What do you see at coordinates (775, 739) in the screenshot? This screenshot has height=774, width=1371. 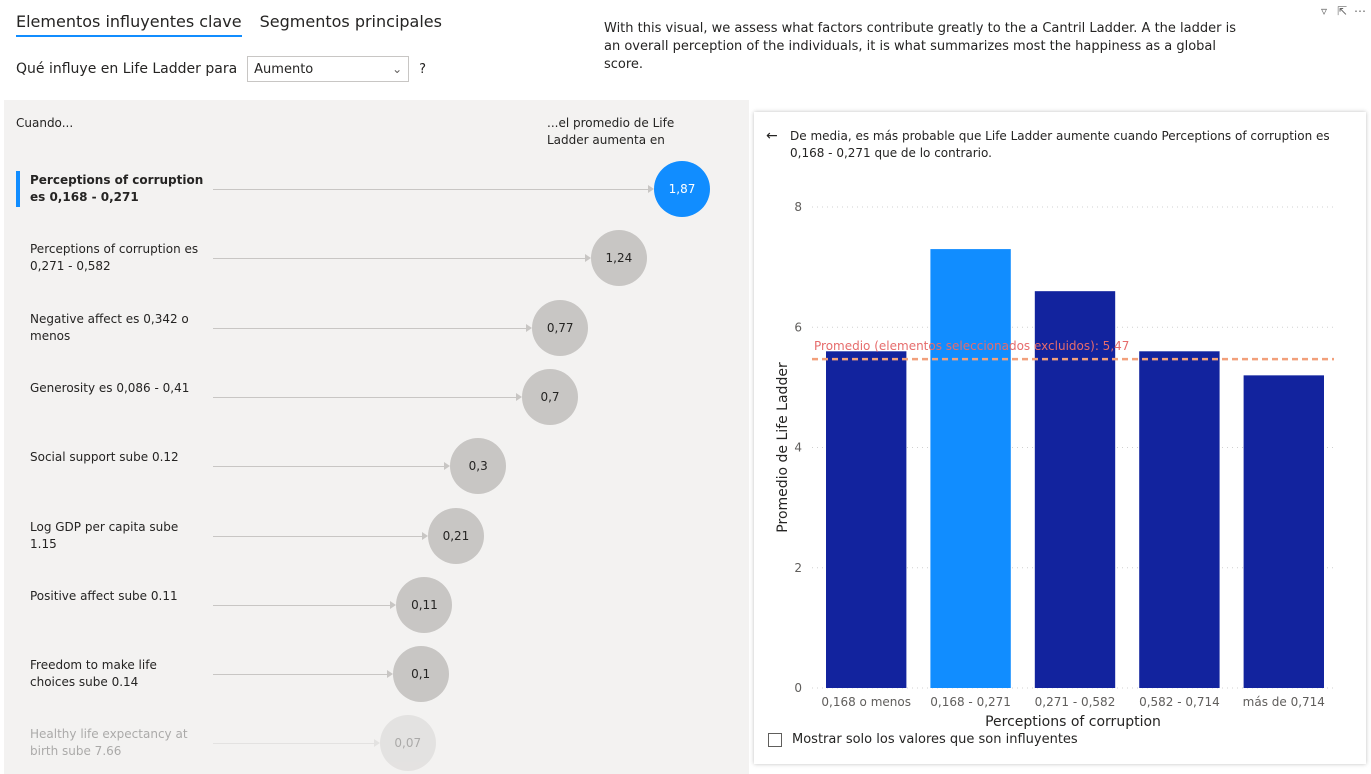 I see `checkbox` at bounding box center [775, 739].